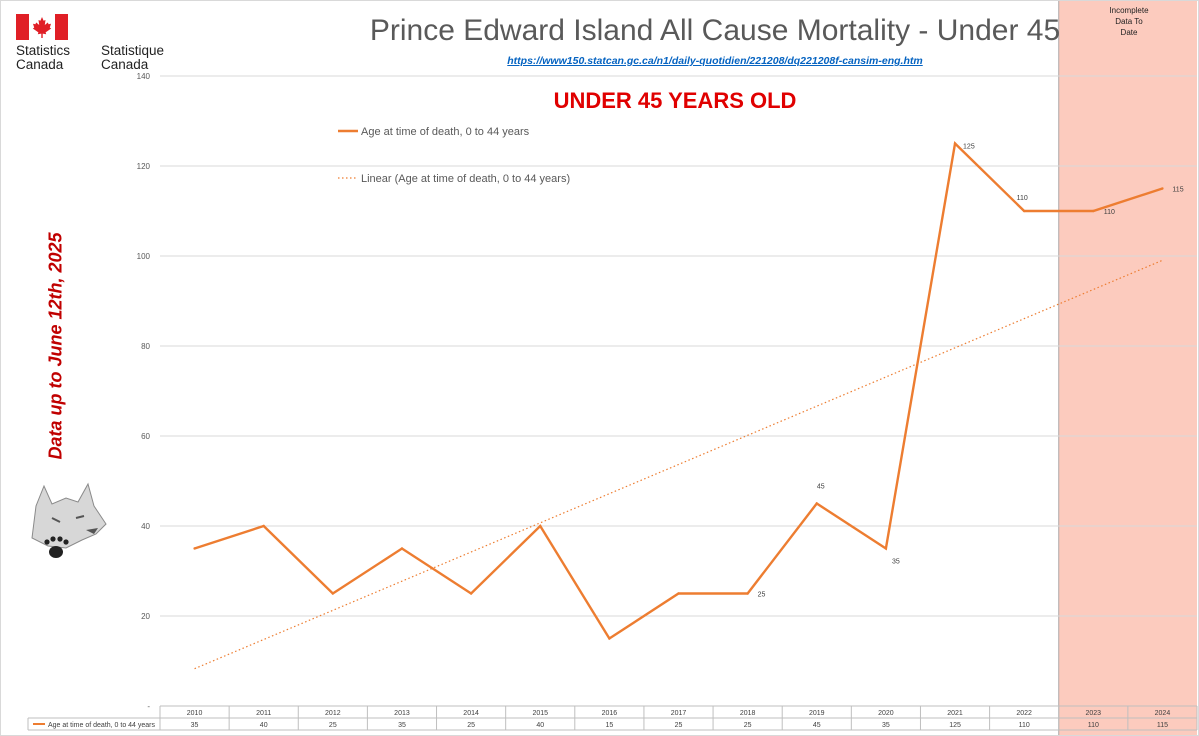 This screenshot has height=736, width=1199. I want to click on table-year-label: 2023, so click(1094, 713).